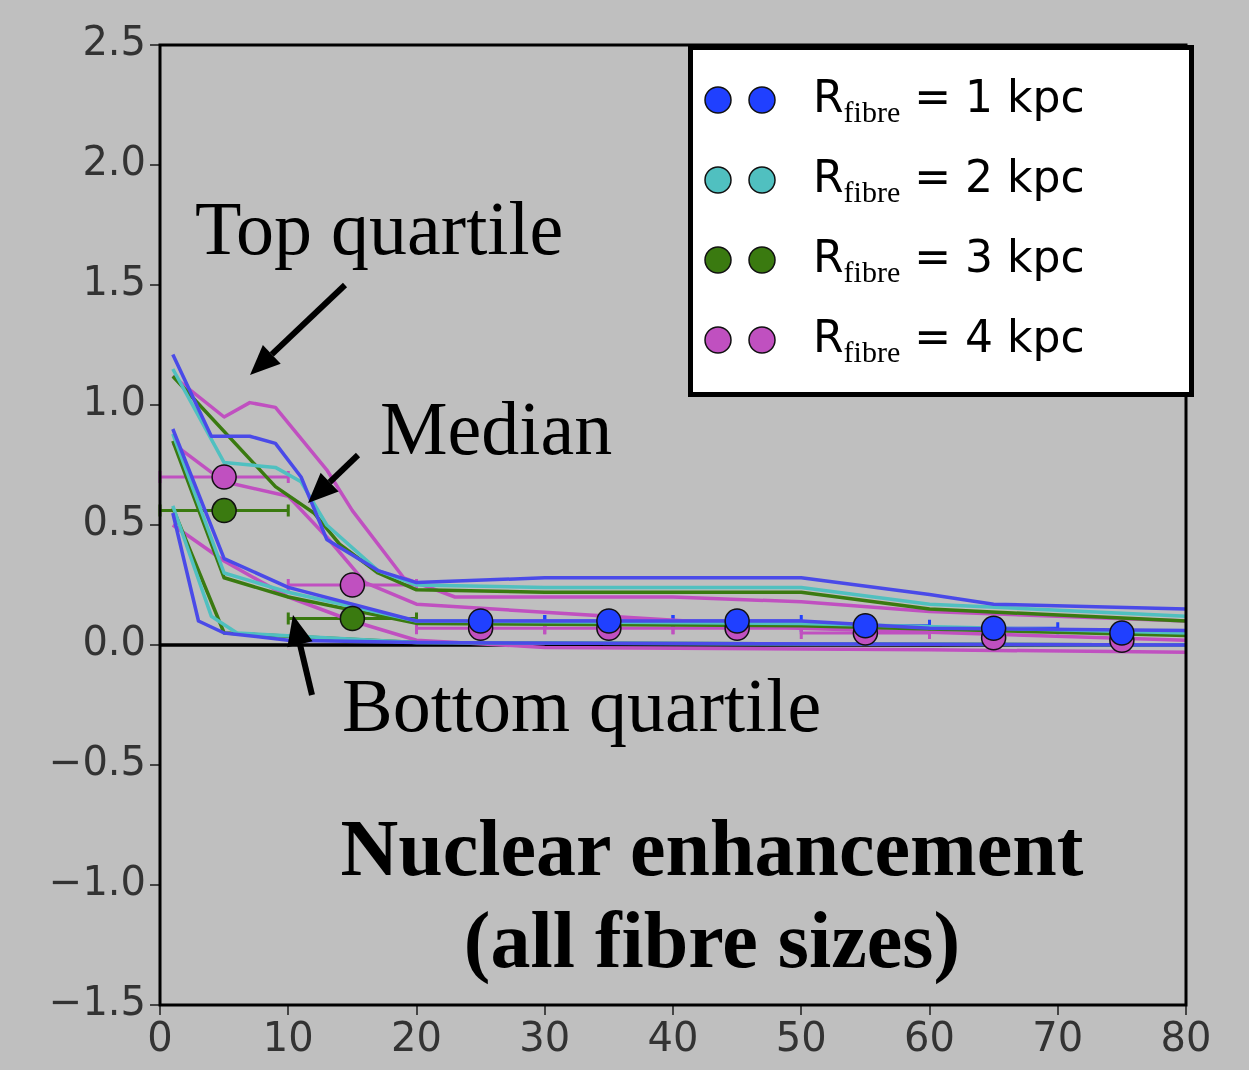 The image size is (1249, 1070). I want to click on legend-label: R$_{fibre}$ = 2 kpc, so click(949, 180).